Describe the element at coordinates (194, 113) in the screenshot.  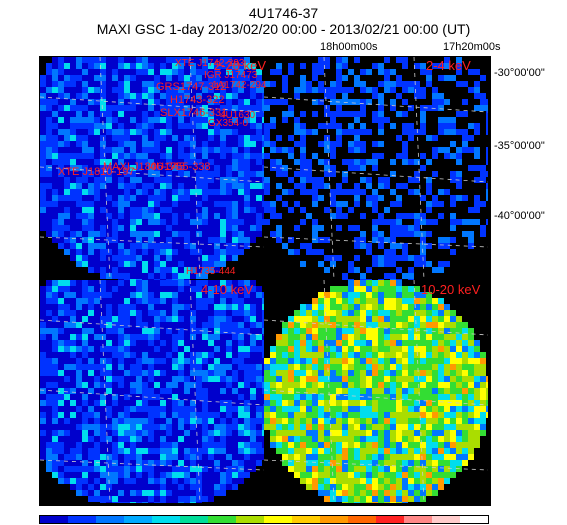
I see `source-label: SLX1746-331` at that location.